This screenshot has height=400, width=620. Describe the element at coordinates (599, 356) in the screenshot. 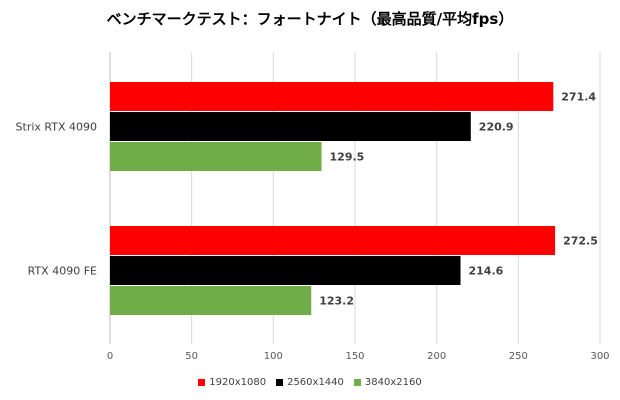

I see `x-tick-label: 300` at that location.